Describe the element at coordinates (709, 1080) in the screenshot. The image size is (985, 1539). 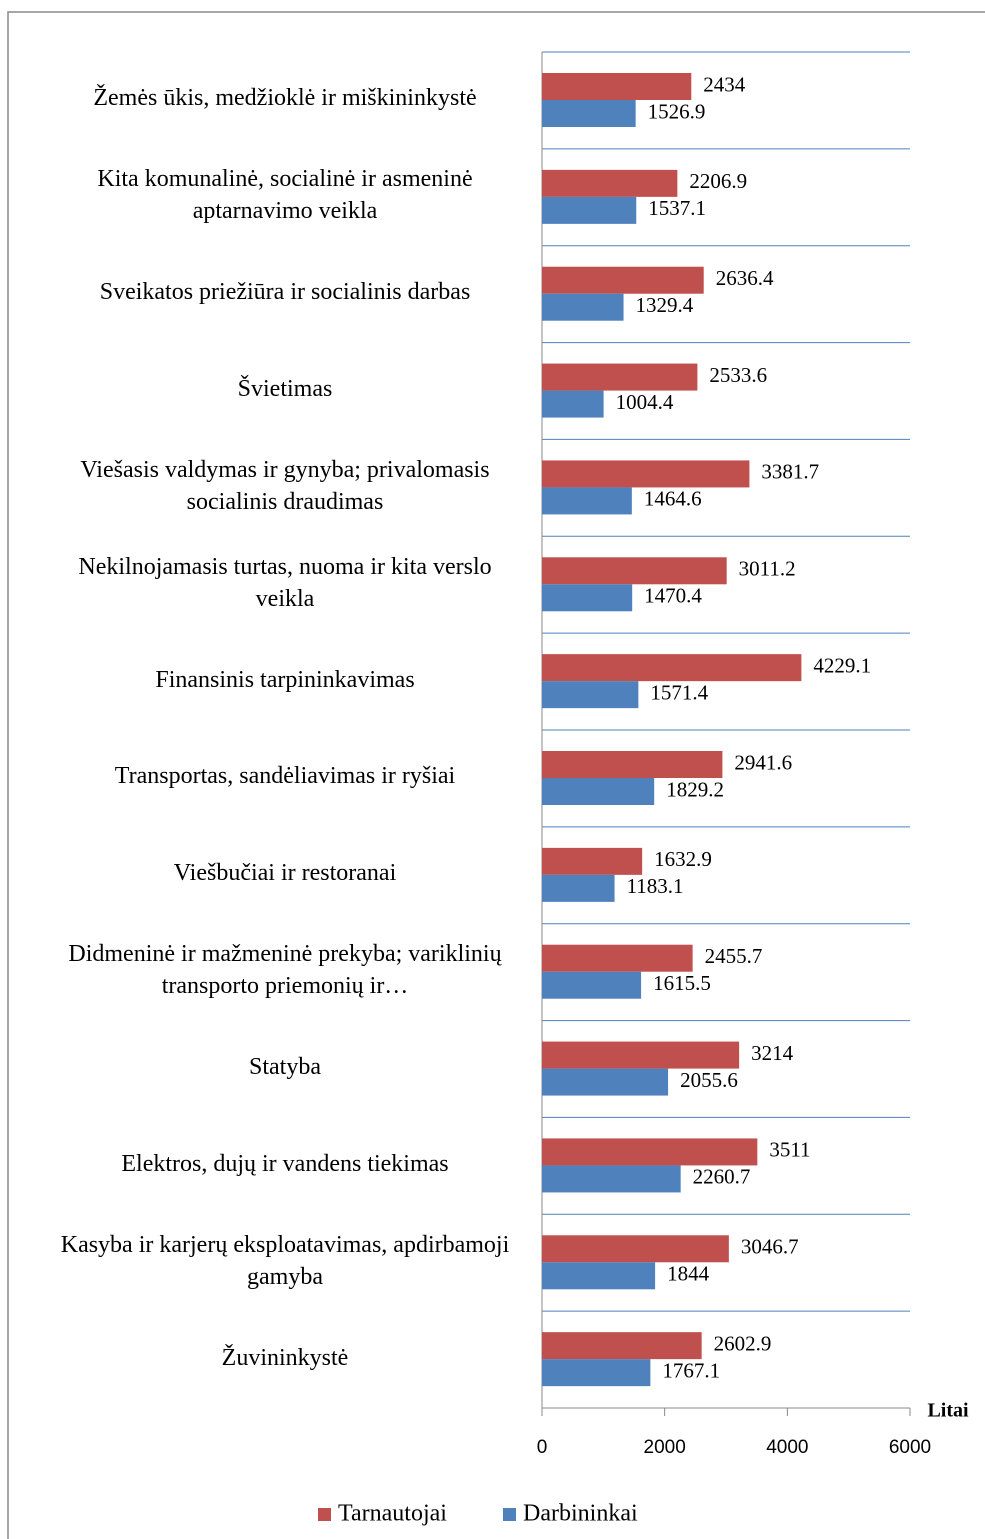
I see `value-label: 2055.6` at that location.